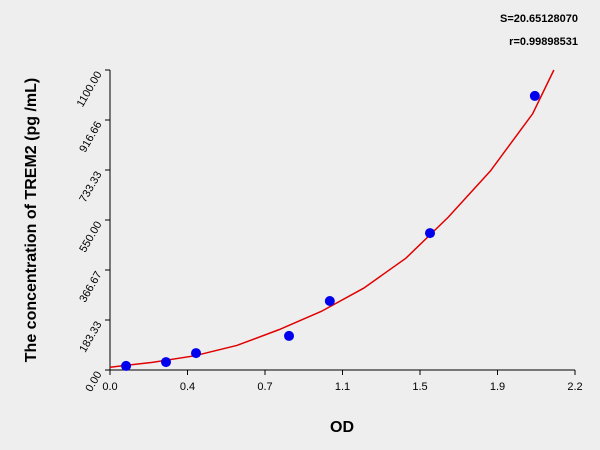 This screenshot has width=600, height=450. What do you see at coordinates (419, 387) in the screenshot?
I see `x-tick-label: 1.5` at bounding box center [419, 387].